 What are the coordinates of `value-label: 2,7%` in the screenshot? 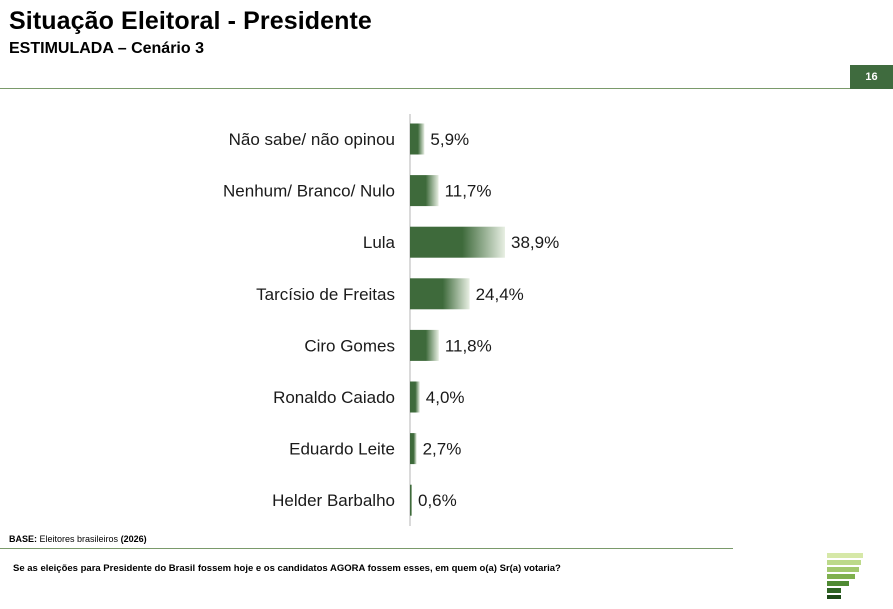 It's located at (442, 449).